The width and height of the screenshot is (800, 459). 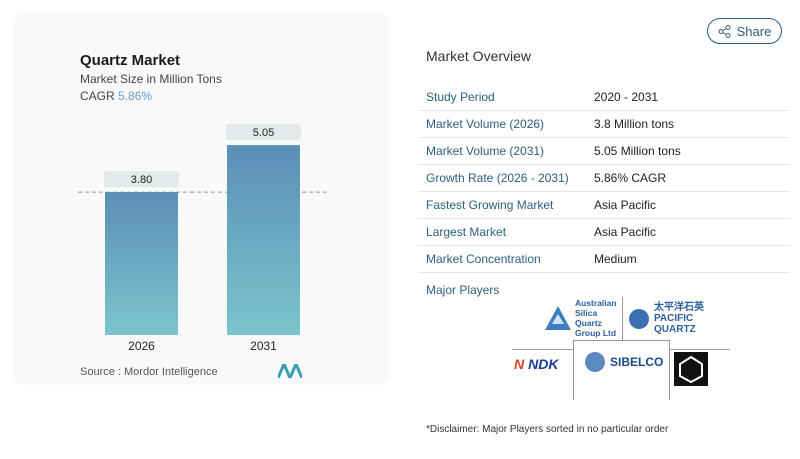 I want to click on overview-row: Market Concentration Medium, so click(x=604, y=259).